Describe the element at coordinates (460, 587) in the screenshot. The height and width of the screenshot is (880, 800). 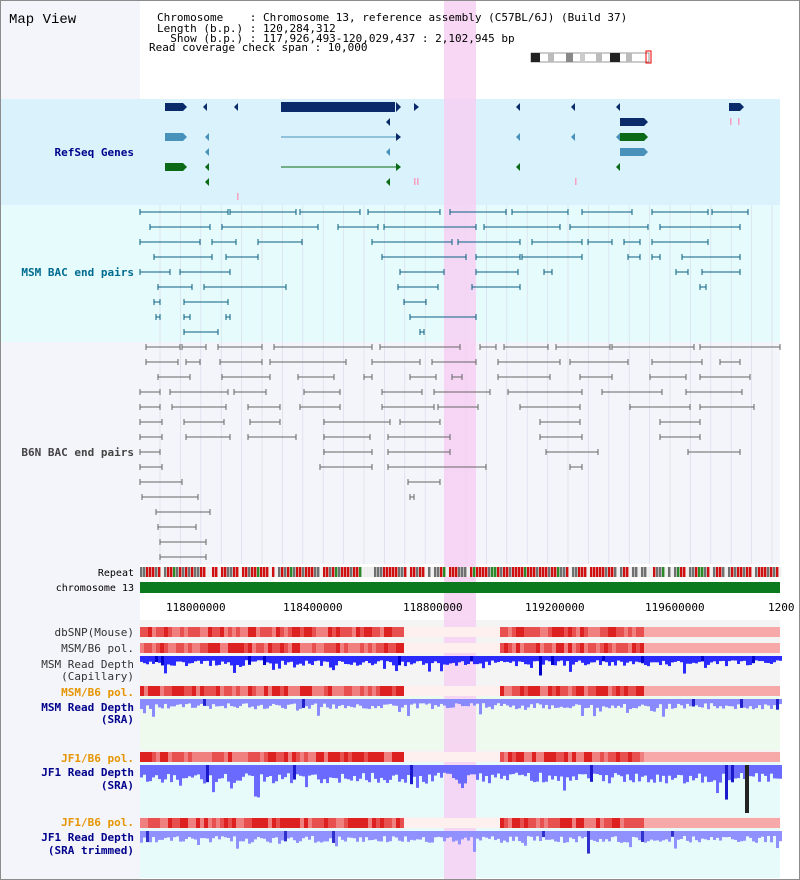
I see `chromosome-bar` at that location.